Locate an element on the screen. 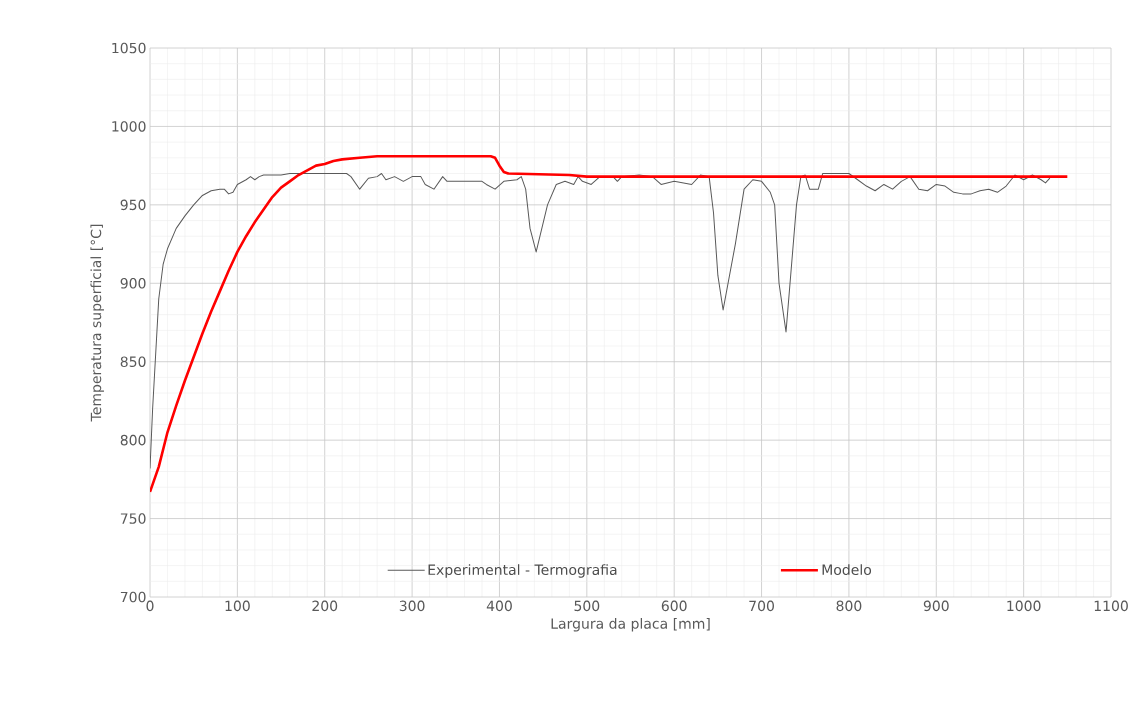 The image size is (1147, 702). y-tick-label: 850 is located at coordinates (133, 362).